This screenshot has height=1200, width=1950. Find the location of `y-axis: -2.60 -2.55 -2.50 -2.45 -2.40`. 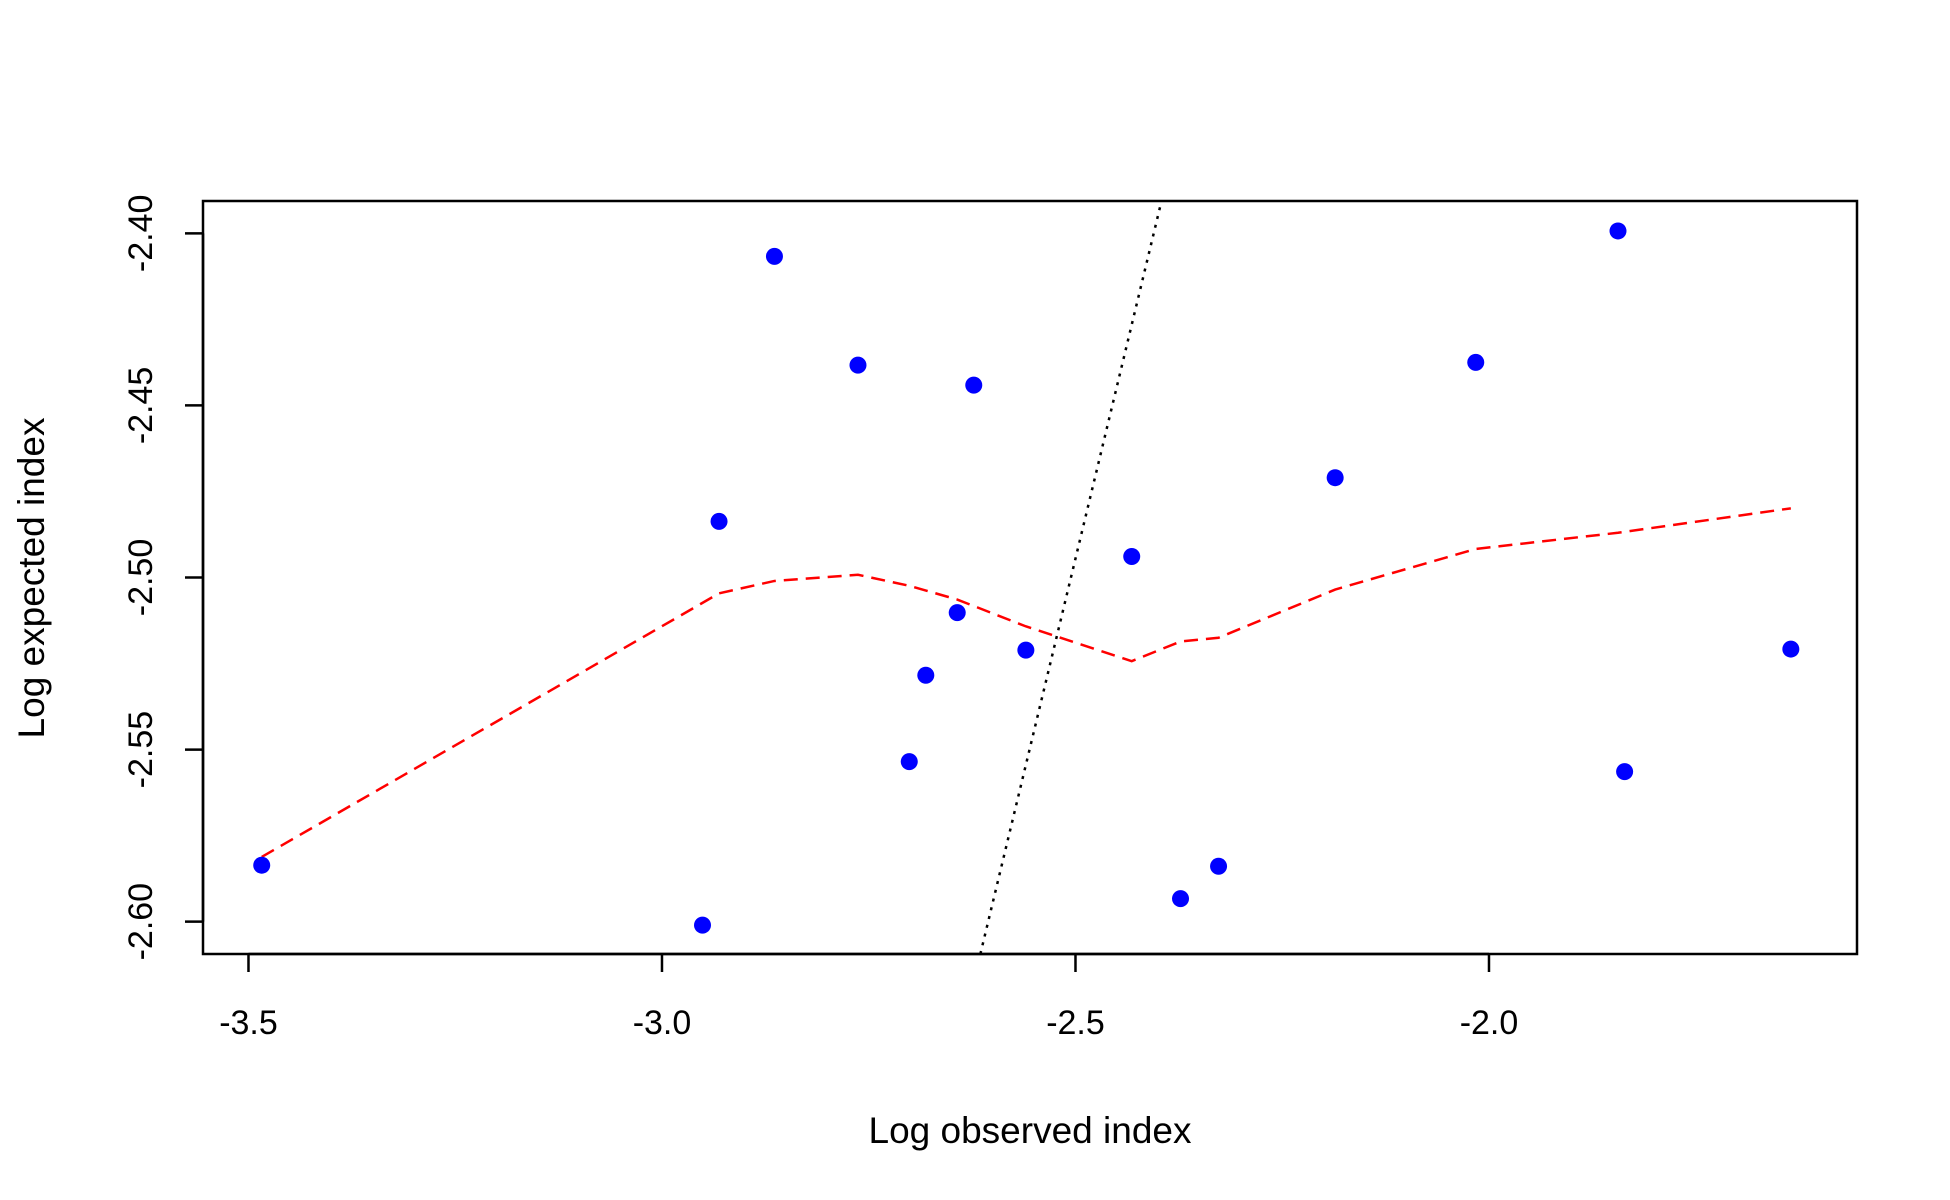

y-axis: -2.60 -2.55 -2.50 -2.45 -2.40 is located at coordinates (163, 578).